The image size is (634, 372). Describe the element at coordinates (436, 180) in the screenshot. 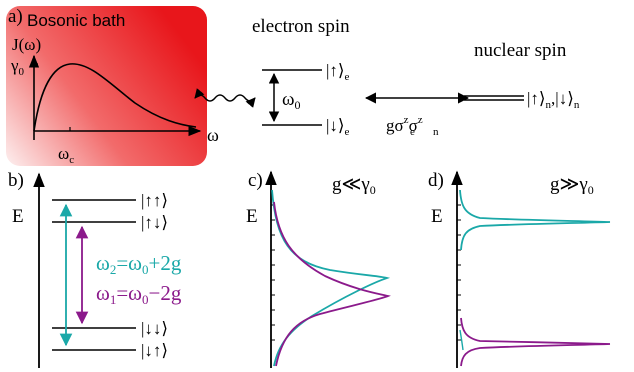

I see `panel-d-label: d)` at that location.